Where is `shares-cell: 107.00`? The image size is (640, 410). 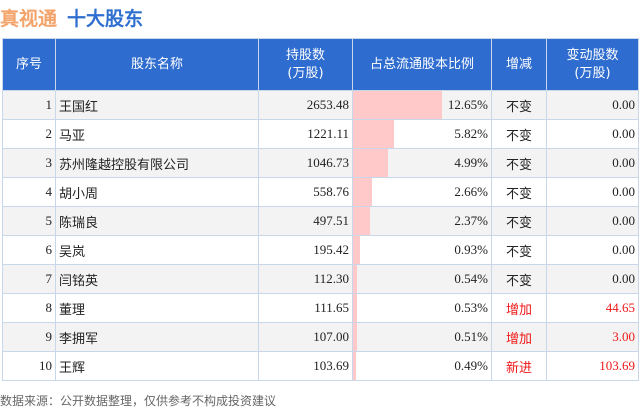 shares-cell: 107.00 is located at coordinates (305, 337).